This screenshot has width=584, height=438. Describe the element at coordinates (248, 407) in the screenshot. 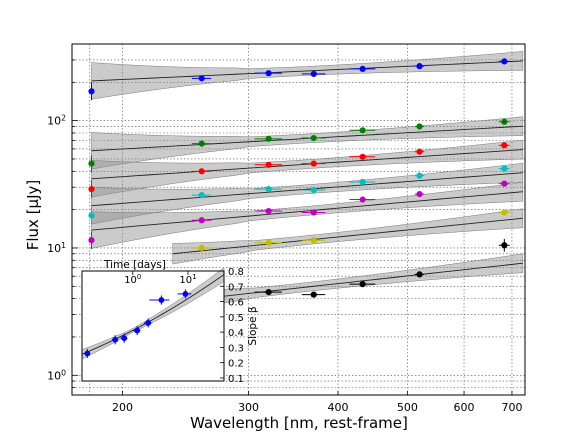

I see `x-tick-label: 300` at that location.